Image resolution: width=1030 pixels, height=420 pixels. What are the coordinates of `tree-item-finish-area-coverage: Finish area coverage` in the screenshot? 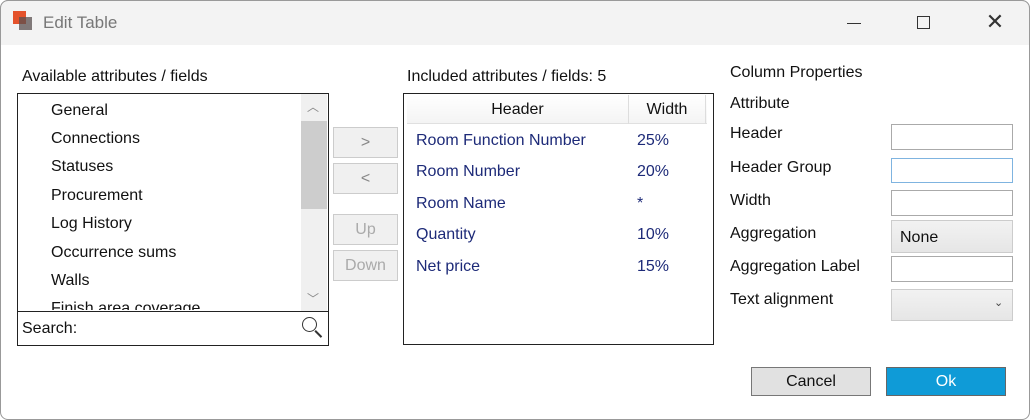 It's located at (109, 302).